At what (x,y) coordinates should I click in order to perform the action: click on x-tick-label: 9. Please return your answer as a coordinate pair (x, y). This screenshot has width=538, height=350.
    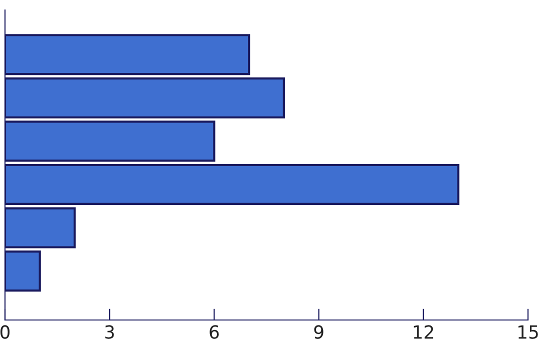
    Looking at the image, I should click on (319, 332).